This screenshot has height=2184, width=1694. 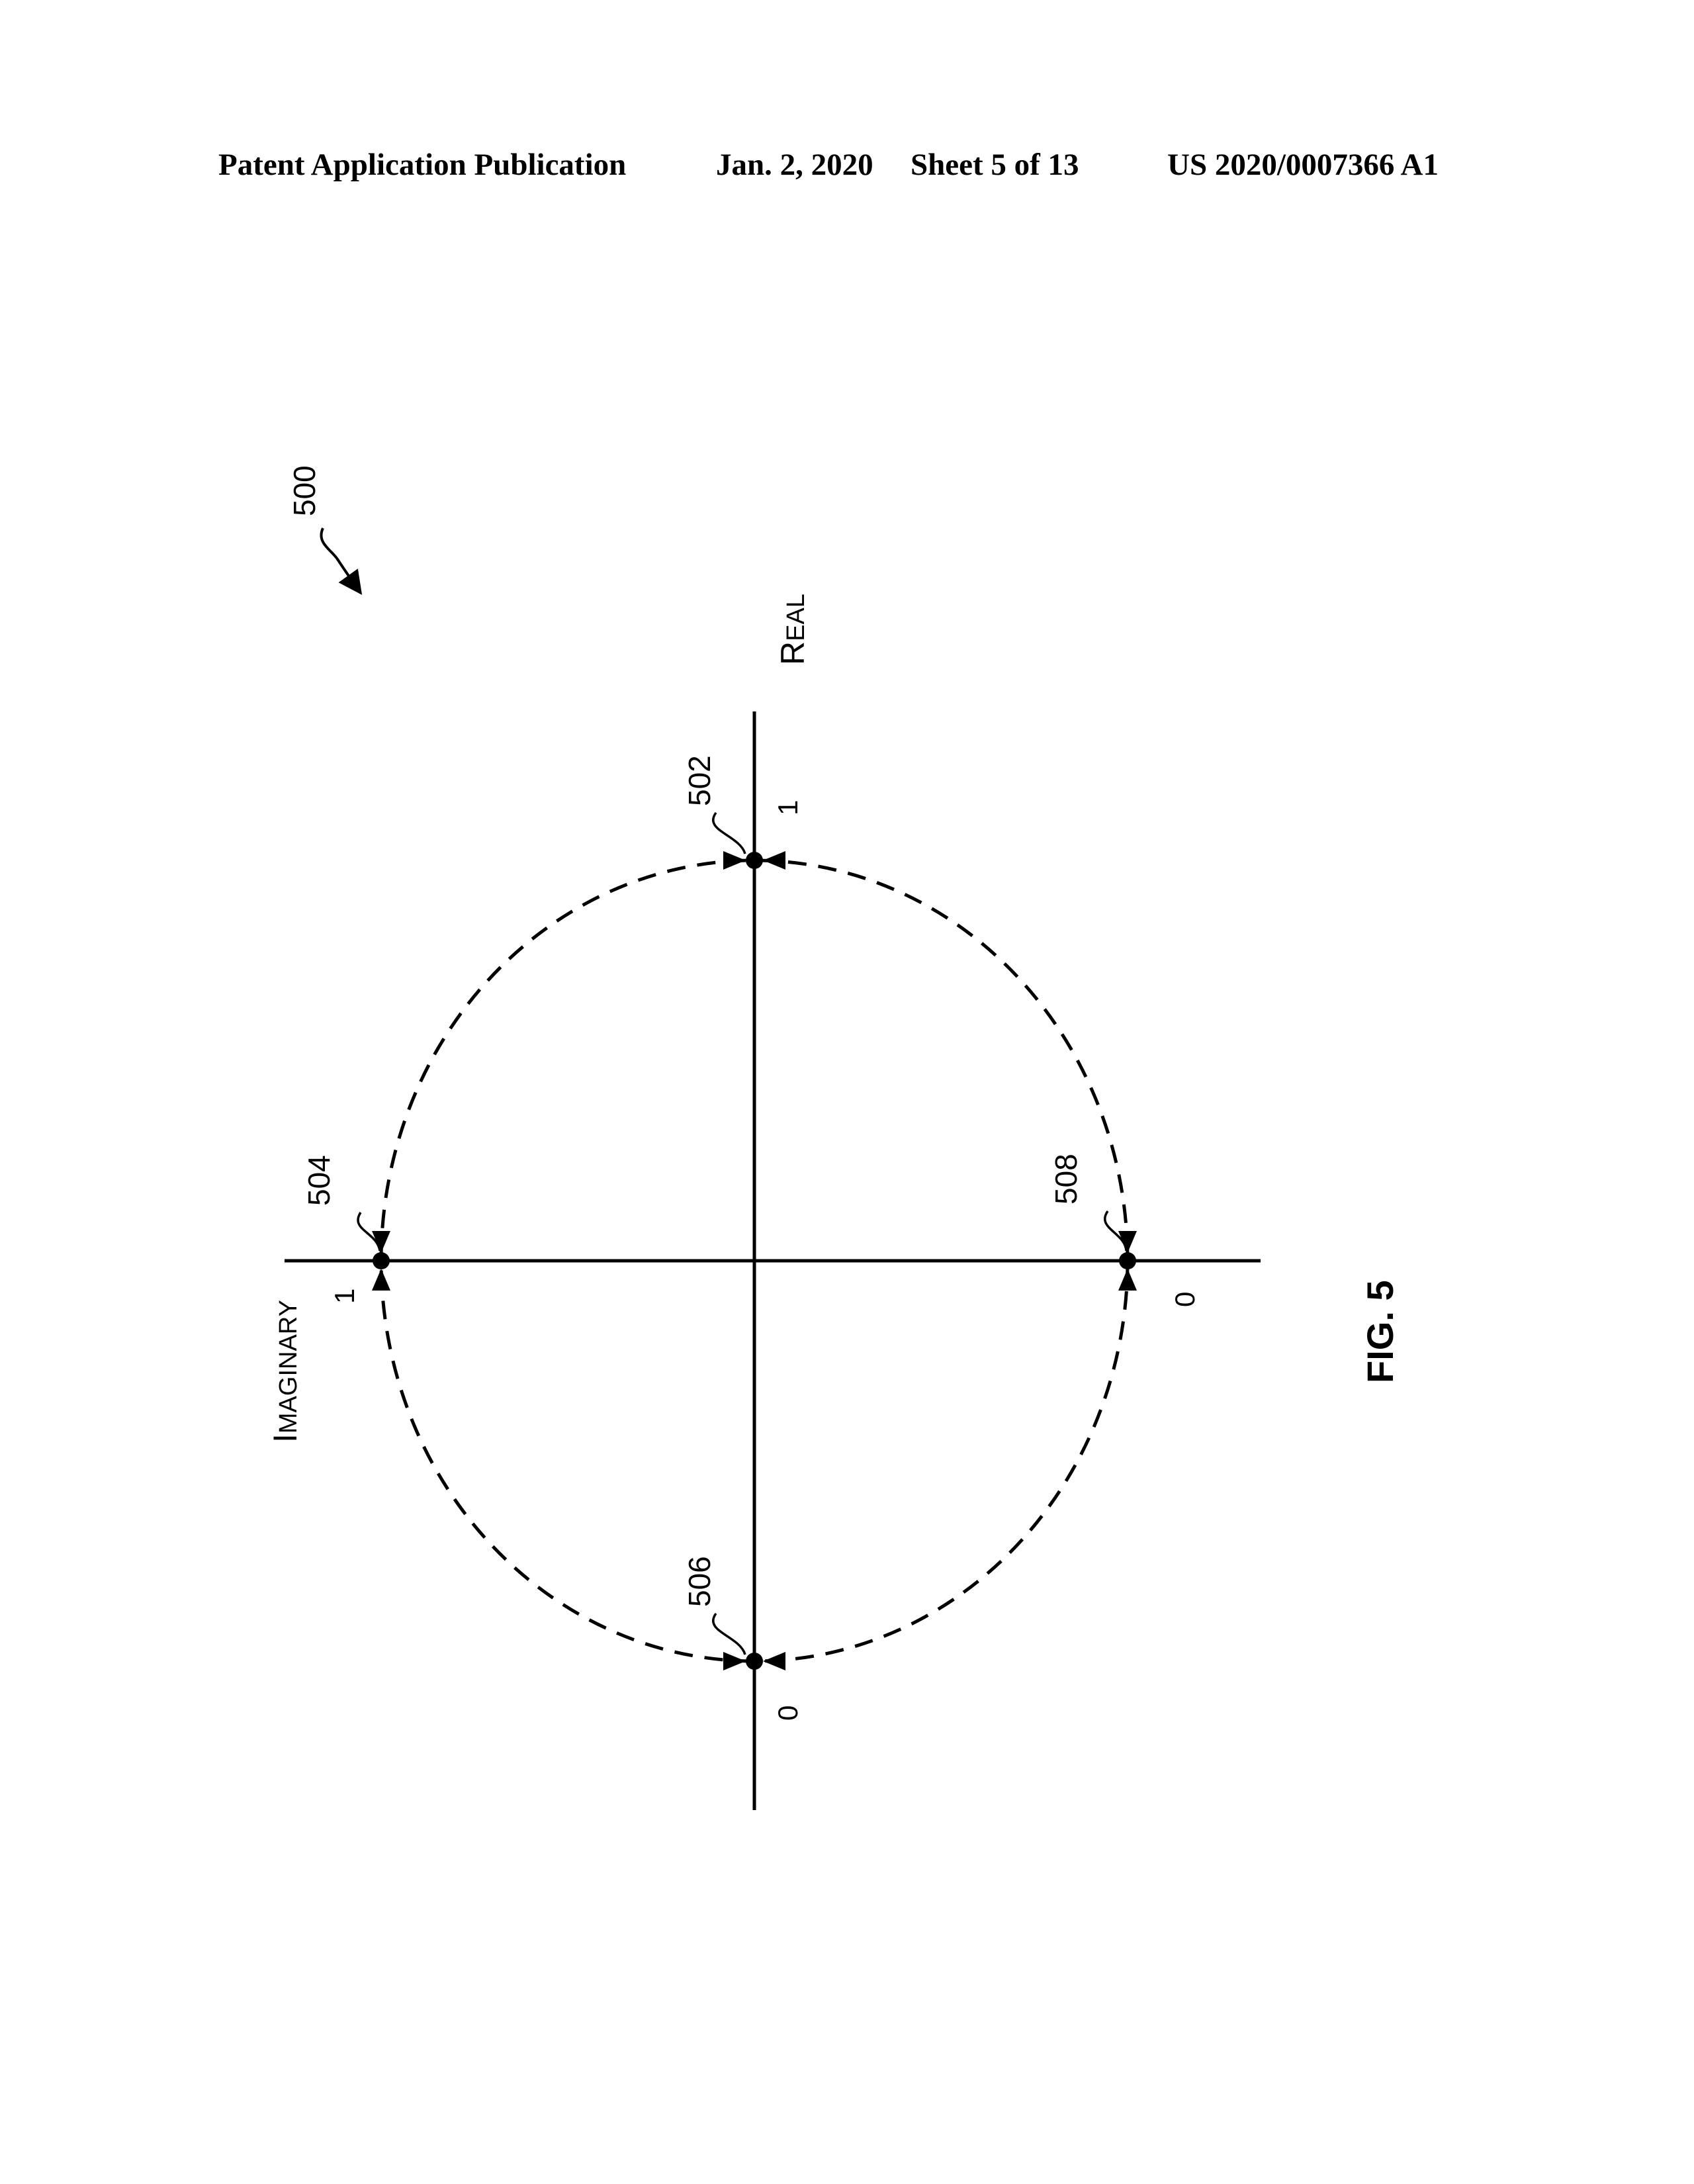 What do you see at coordinates (285, 1371) in the screenshot?
I see `imaginary-axis-label: IMAGINARY` at bounding box center [285, 1371].